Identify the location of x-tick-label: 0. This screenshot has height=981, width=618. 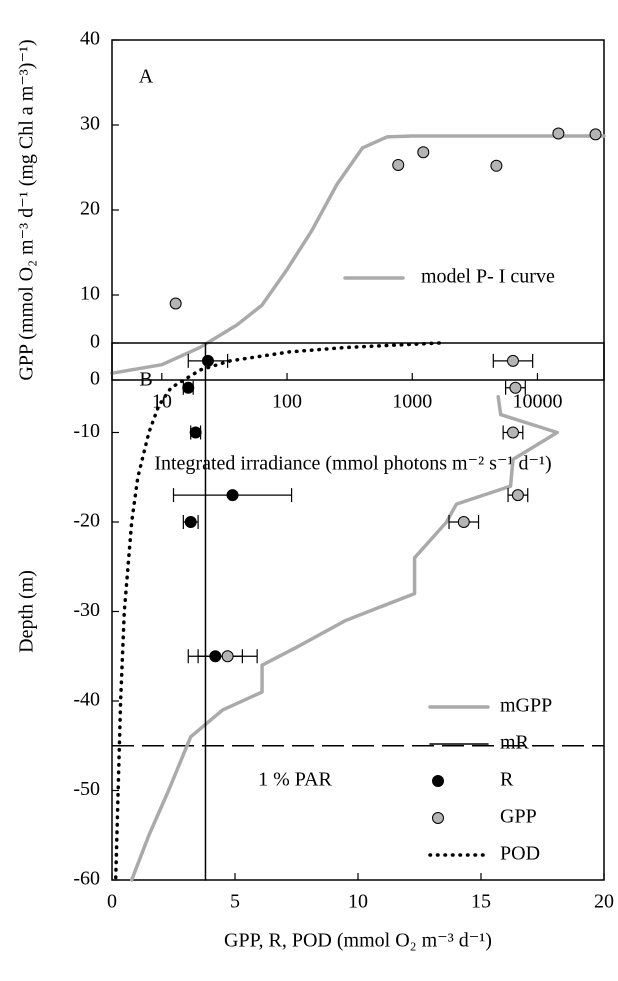
(112, 902).